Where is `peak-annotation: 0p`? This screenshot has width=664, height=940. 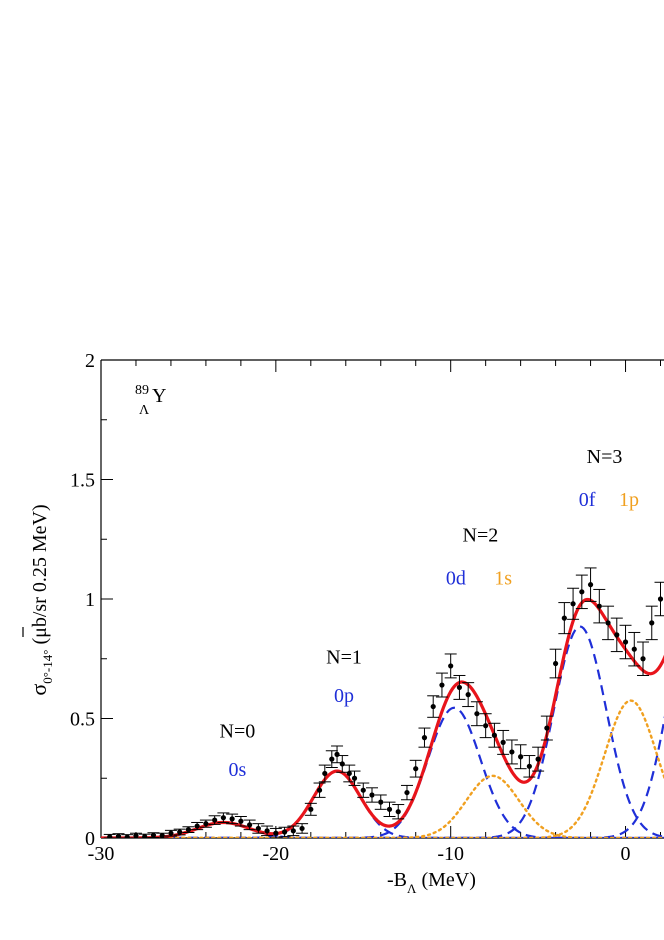
peak-annotation: 0p is located at coordinates (344, 696).